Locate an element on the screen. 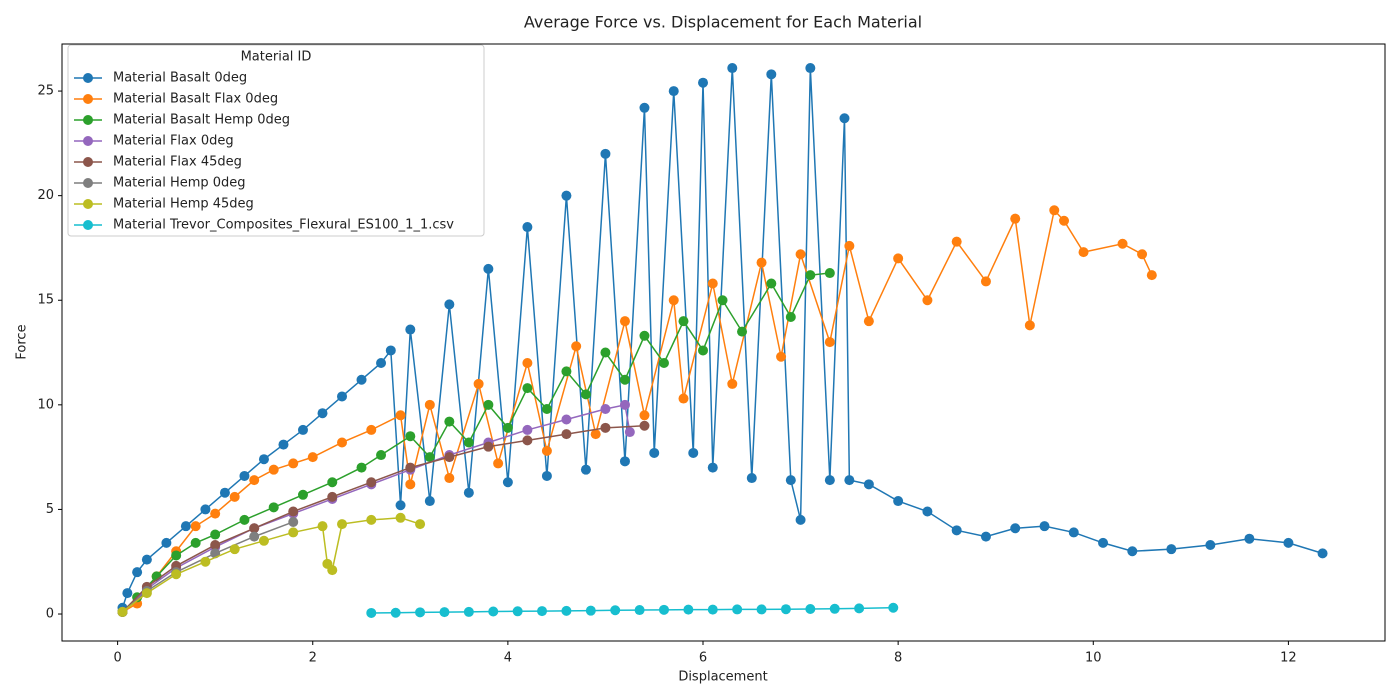 The height and width of the screenshot is (700, 1400). y-tick-label: 20 is located at coordinates (45, 195).